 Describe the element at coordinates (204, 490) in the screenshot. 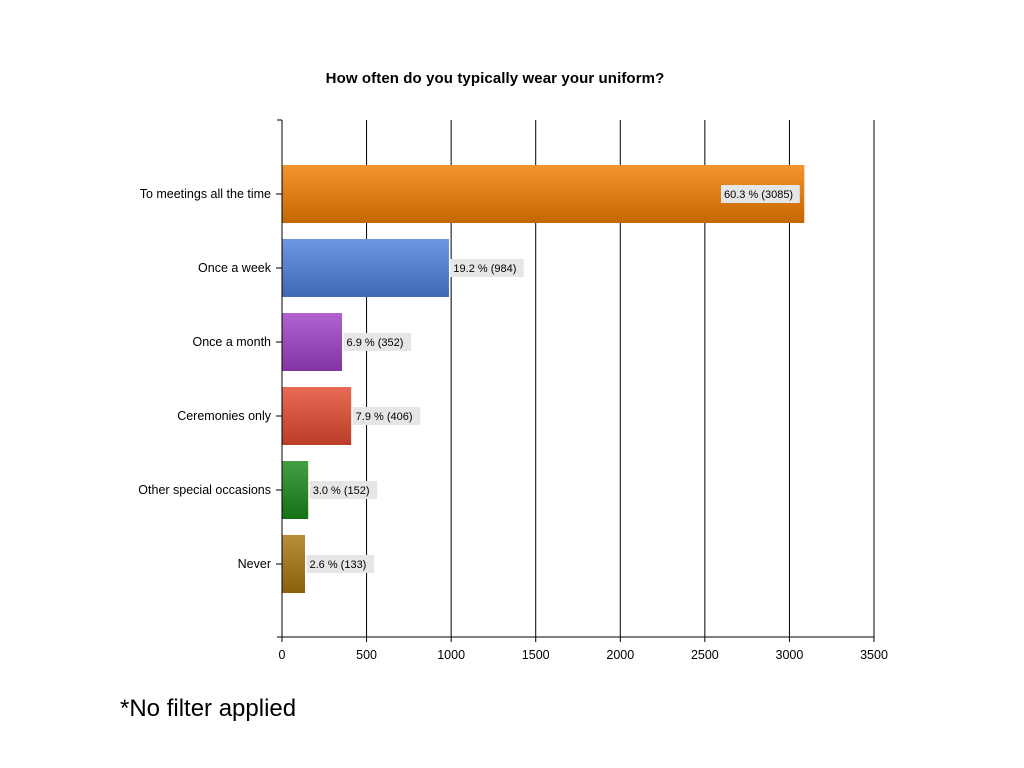

I see `category-label: Other special occasions` at that location.